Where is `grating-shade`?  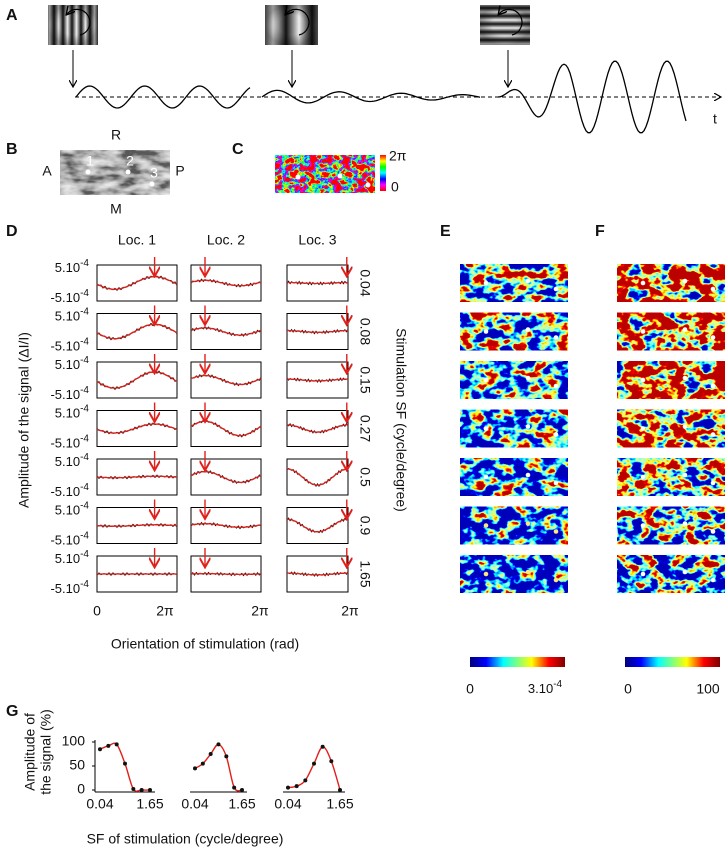 grating-shade is located at coordinates (291, 25).